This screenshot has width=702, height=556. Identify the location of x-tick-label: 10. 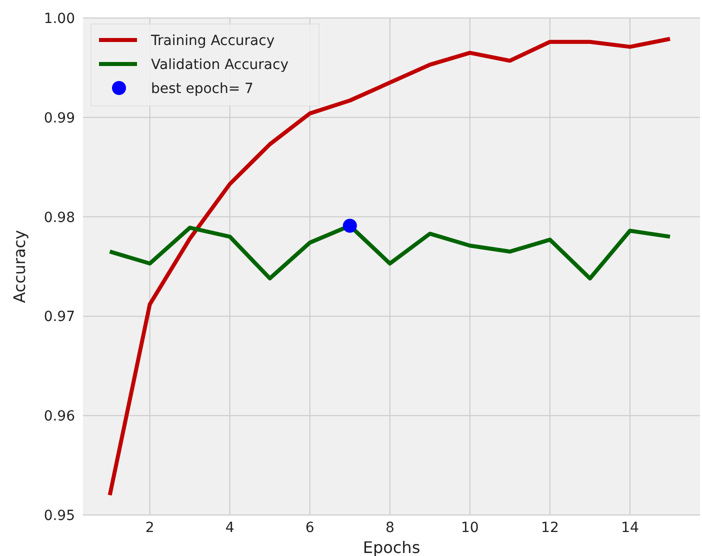
(470, 528).